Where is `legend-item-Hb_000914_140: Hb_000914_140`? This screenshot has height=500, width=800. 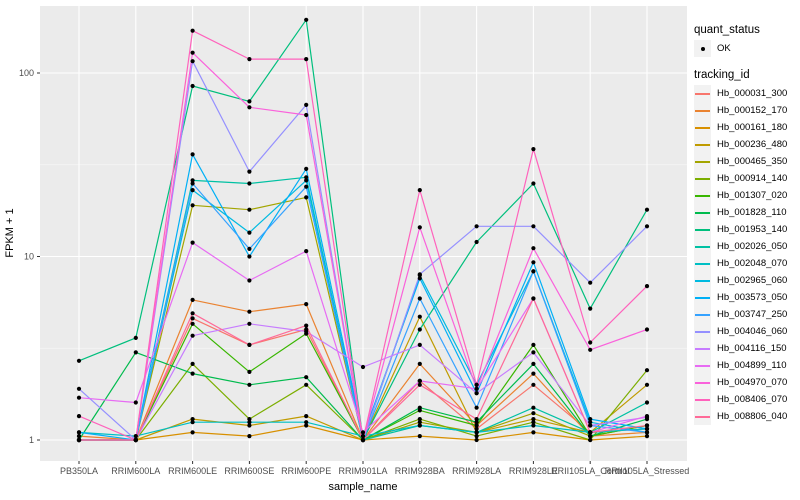
legend-item-Hb_000914_140: Hb_000914_140 is located at coordinates (747, 178).